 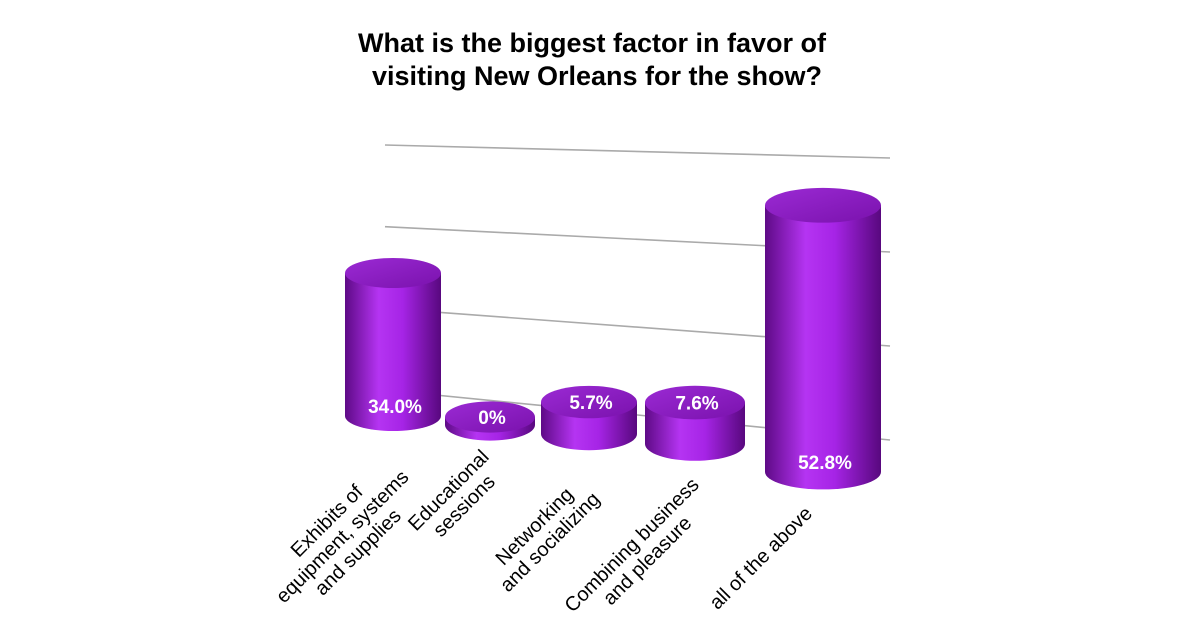 I want to click on data-label: 5.7%, so click(x=590, y=403).